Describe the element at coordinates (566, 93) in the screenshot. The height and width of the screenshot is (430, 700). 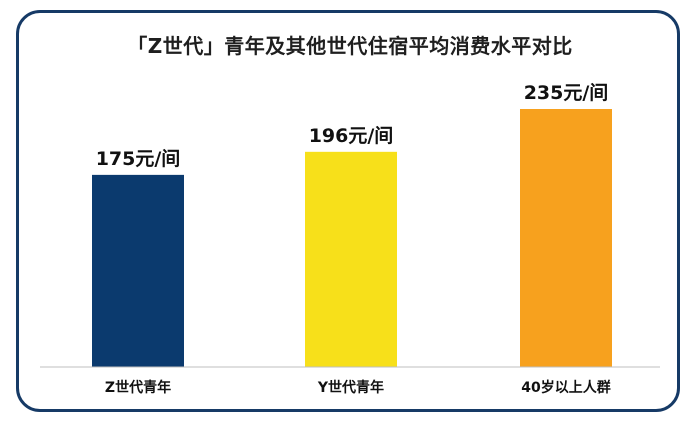
I see `data-label-3: 235元/间` at that location.